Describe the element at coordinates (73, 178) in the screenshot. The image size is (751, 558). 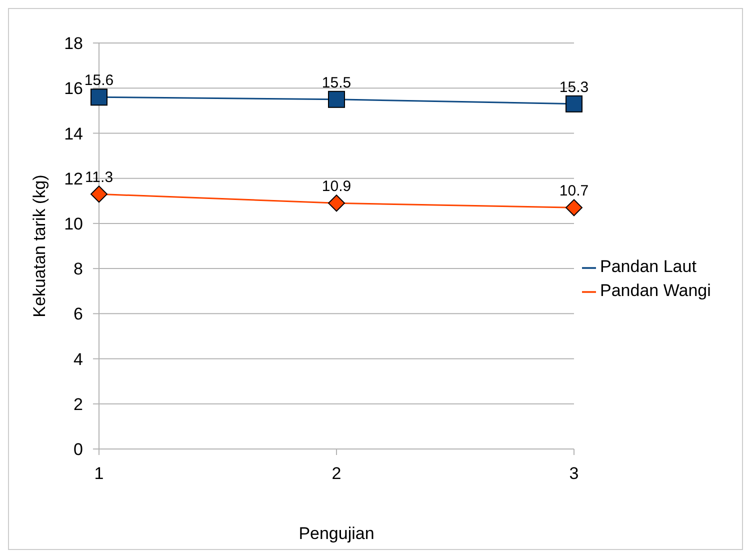
I see `y-tick-label: 12` at that location.